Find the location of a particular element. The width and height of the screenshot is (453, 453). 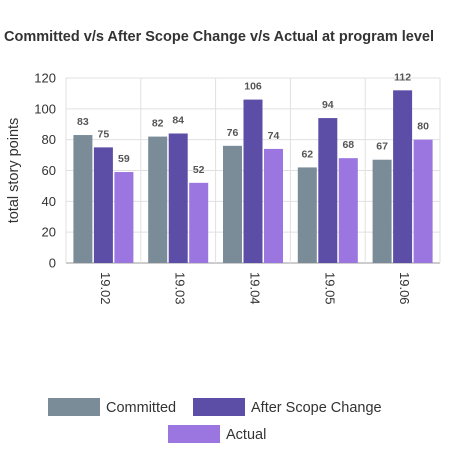

x-tick-label: 19.02 is located at coordinates (105, 288).